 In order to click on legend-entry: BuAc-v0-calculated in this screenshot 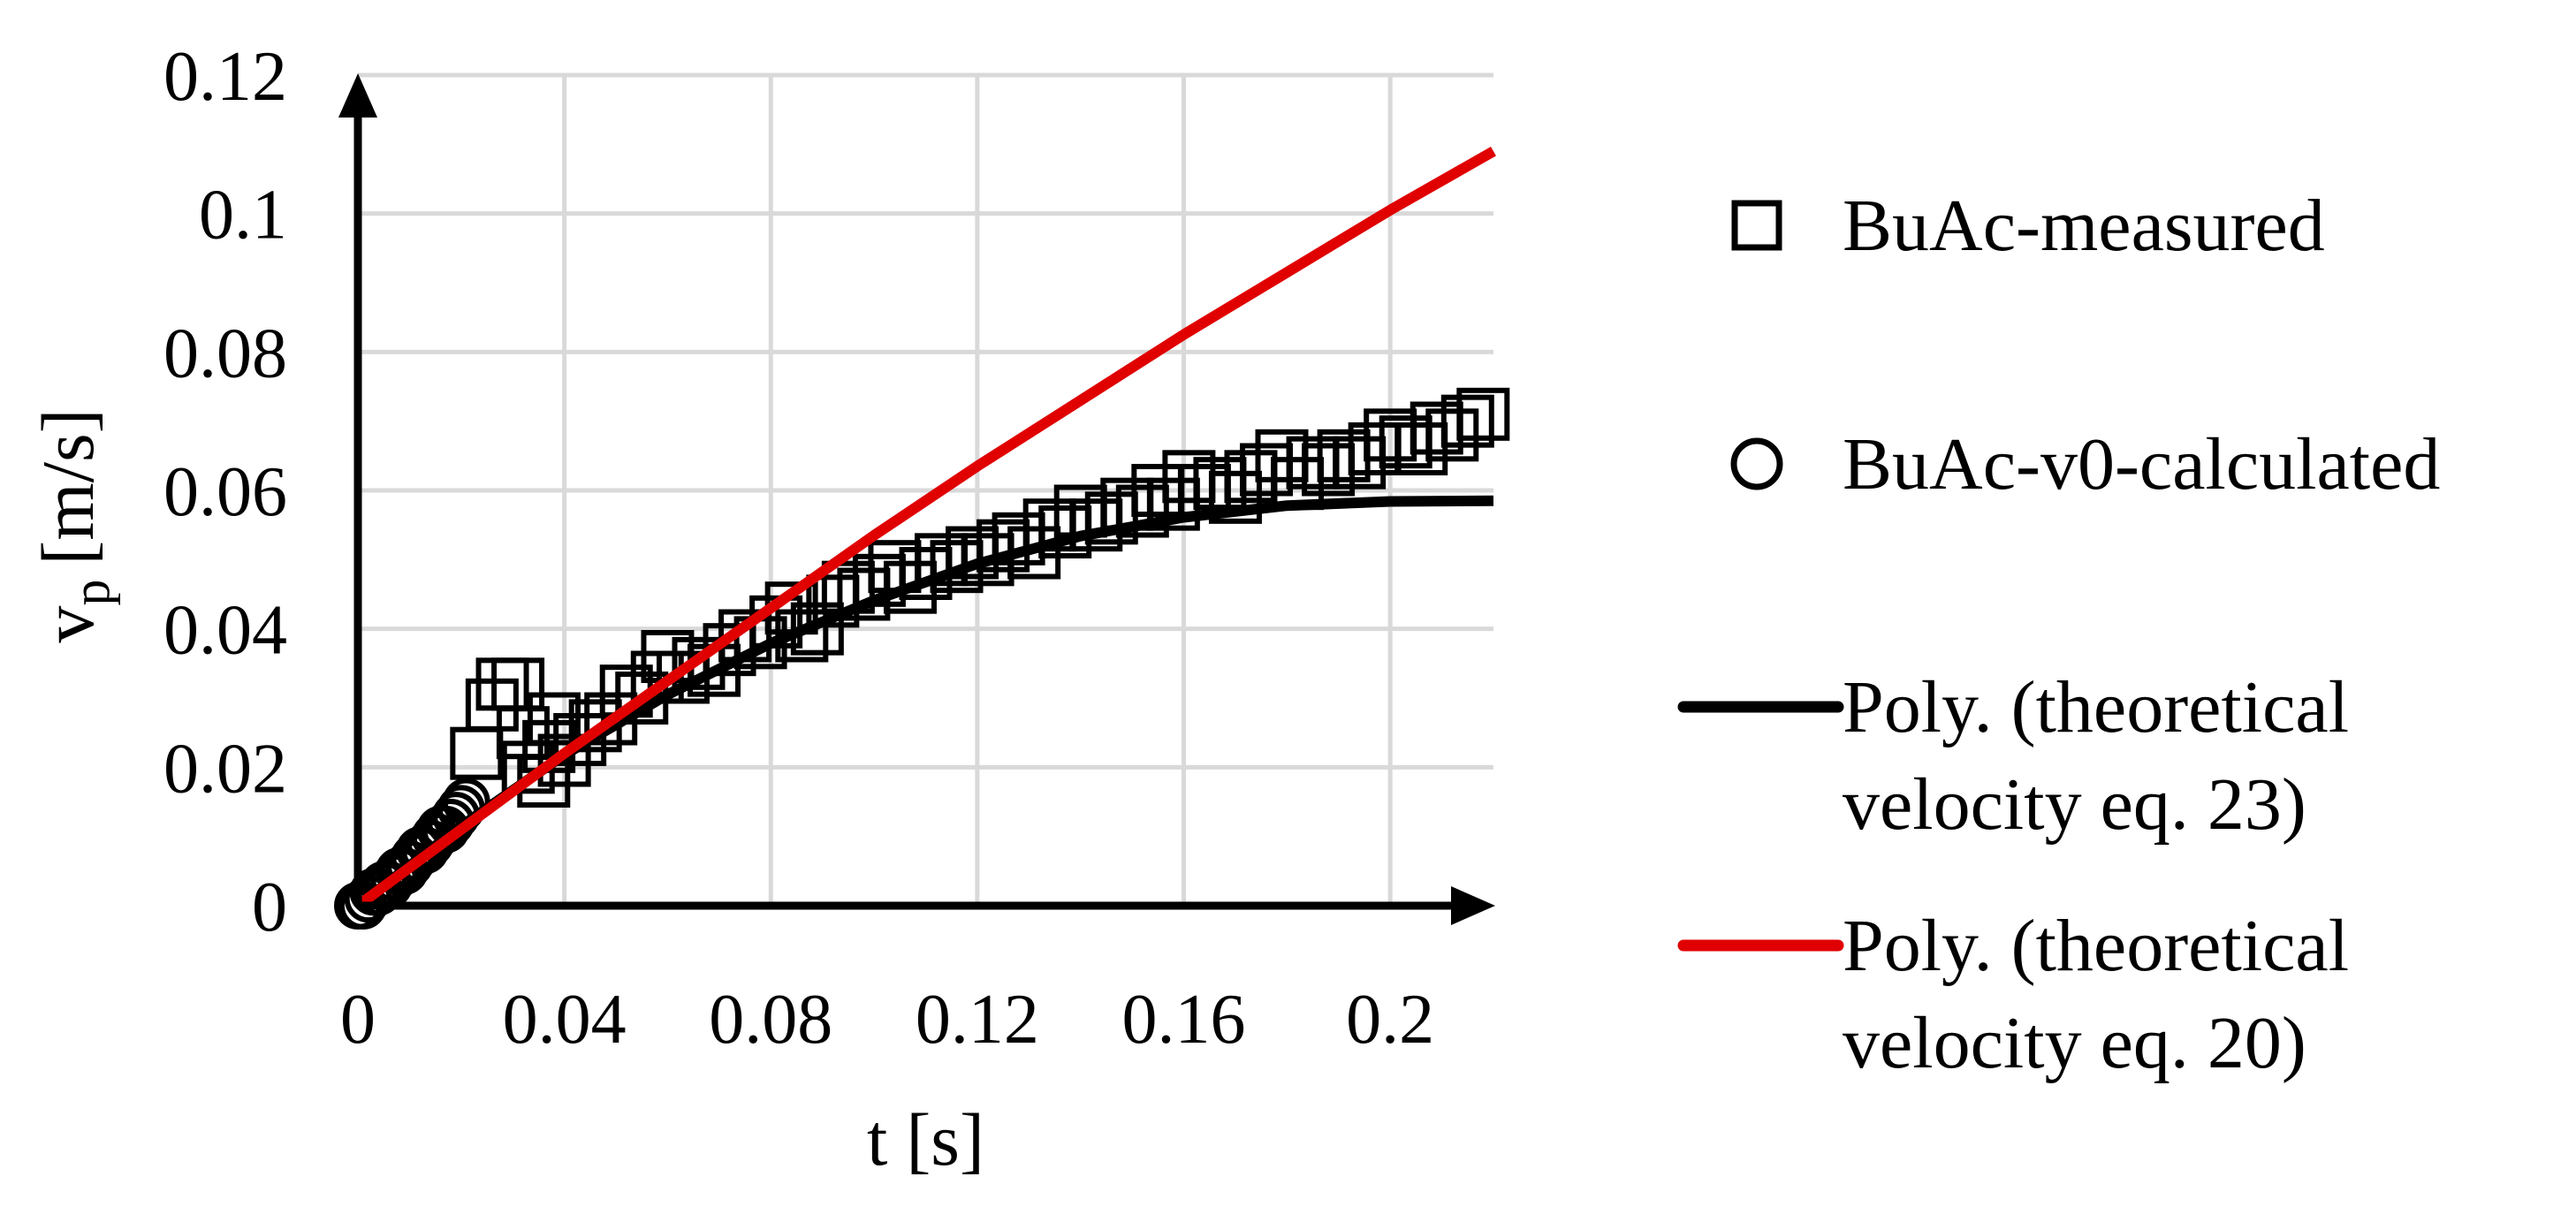, I will do `click(2085, 464)`.